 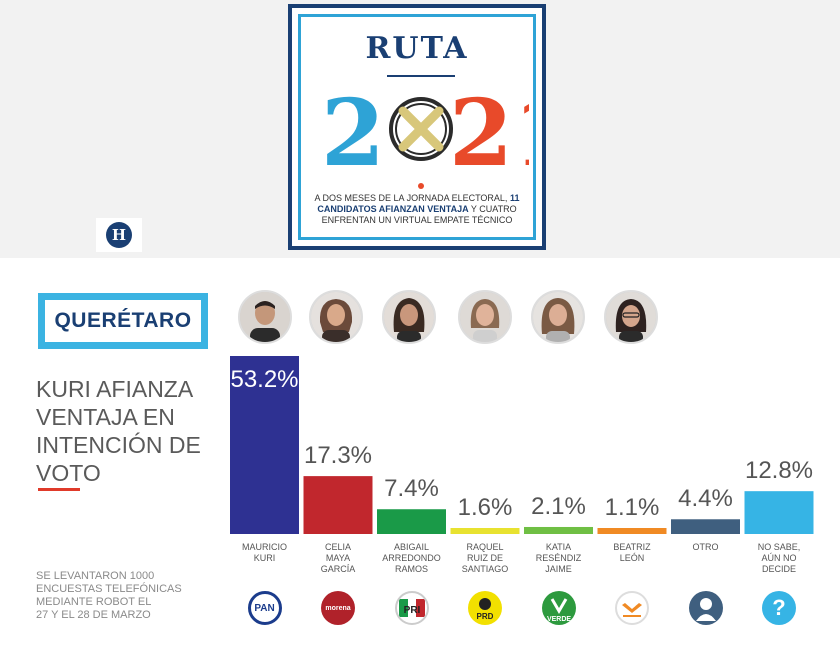 I want to click on year-2021-logo: 2 21, so click(x=425, y=129).